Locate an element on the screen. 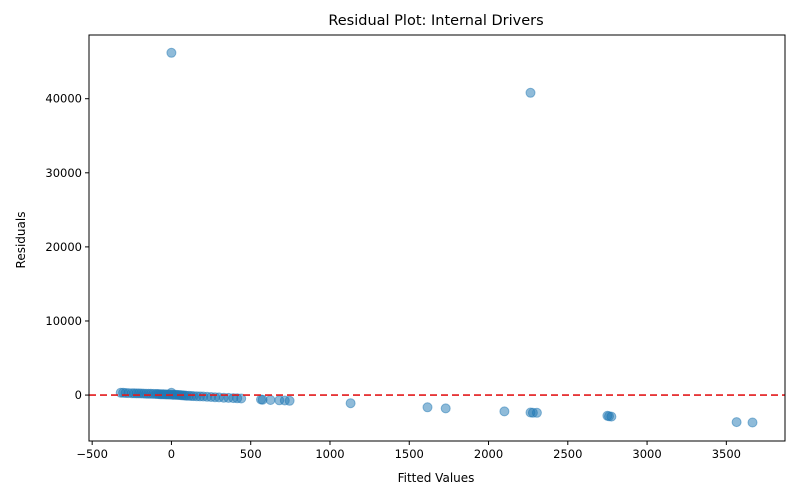  y-tick-label: 0 is located at coordinates (78, 395).